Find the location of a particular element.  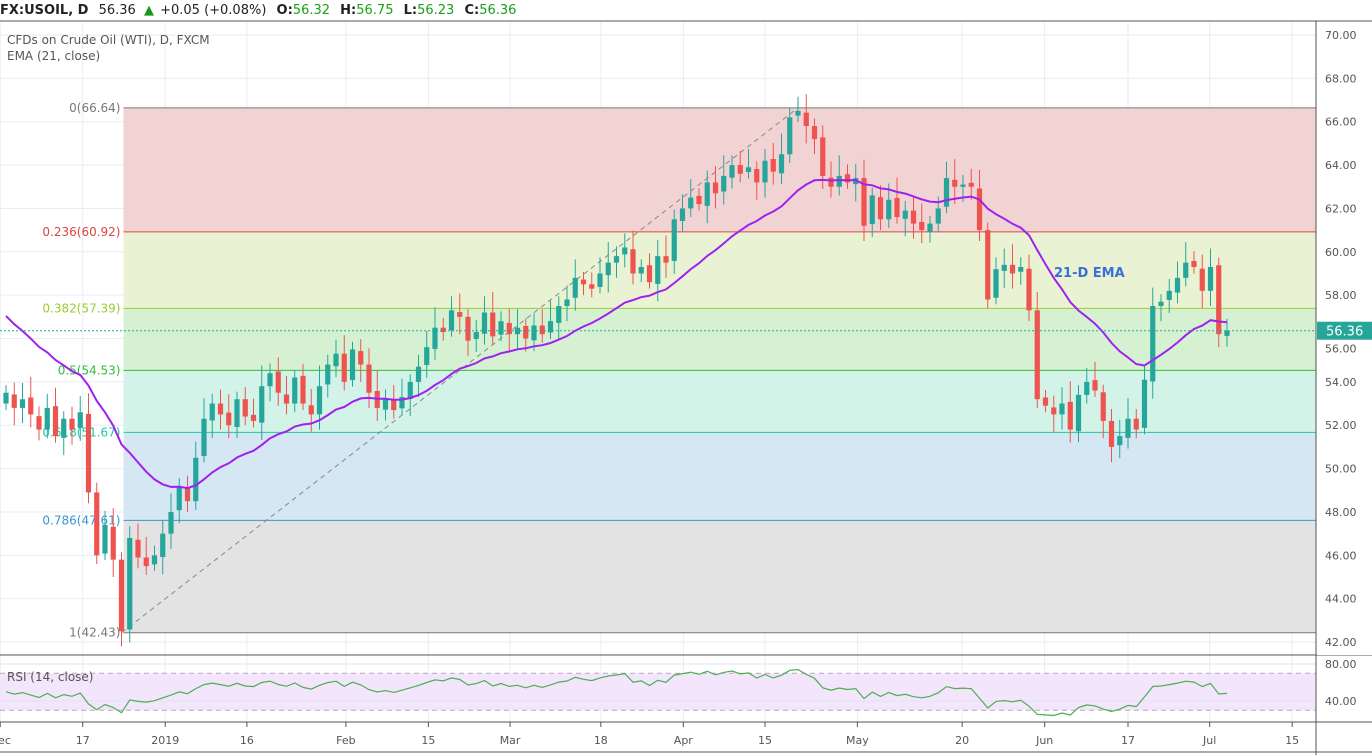

rsi-line is located at coordinates (616, 692).